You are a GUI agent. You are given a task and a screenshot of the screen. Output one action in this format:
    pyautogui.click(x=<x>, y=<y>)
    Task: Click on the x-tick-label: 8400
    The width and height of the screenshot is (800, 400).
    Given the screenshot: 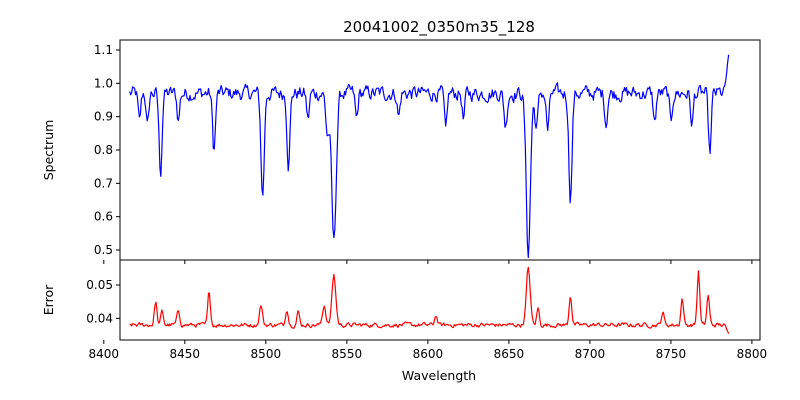 What is the action you would take?
    pyautogui.click(x=104, y=354)
    